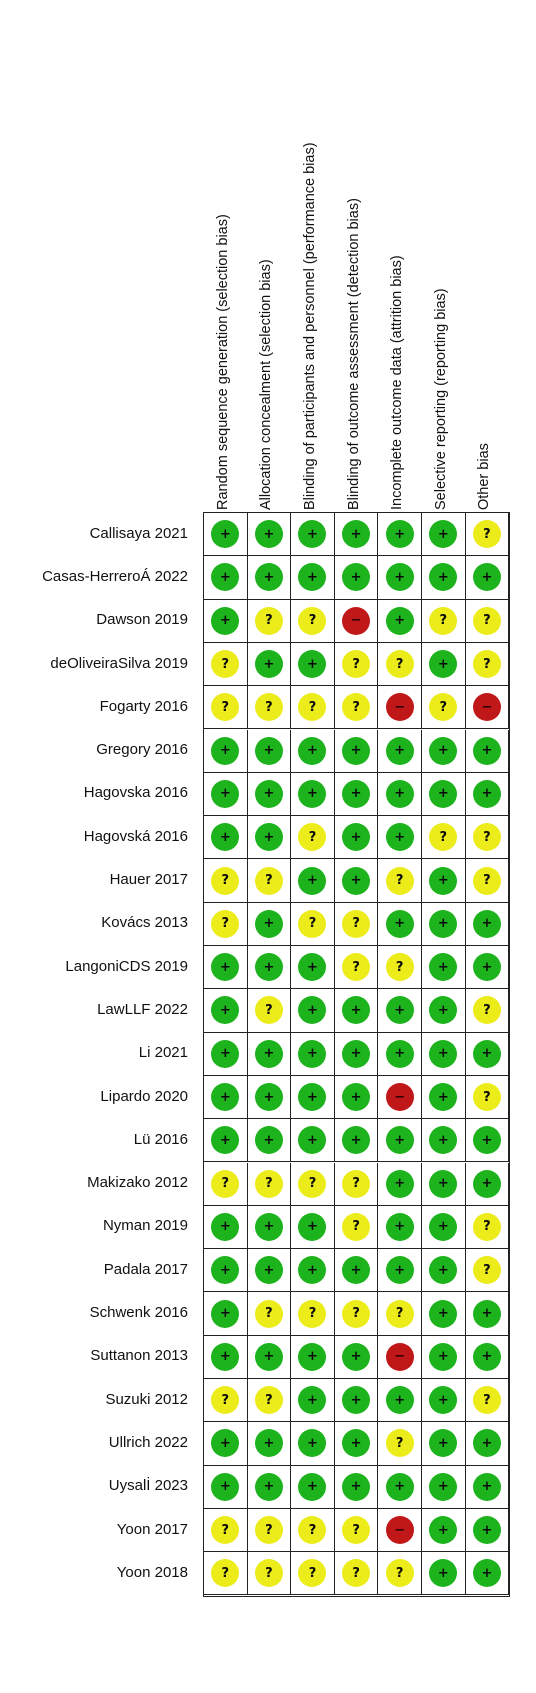 The image size is (536, 1693). What do you see at coordinates (484, 476) in the screenshot?
I see `domain-header-label: Other bias` at bounding box center [484, 476].